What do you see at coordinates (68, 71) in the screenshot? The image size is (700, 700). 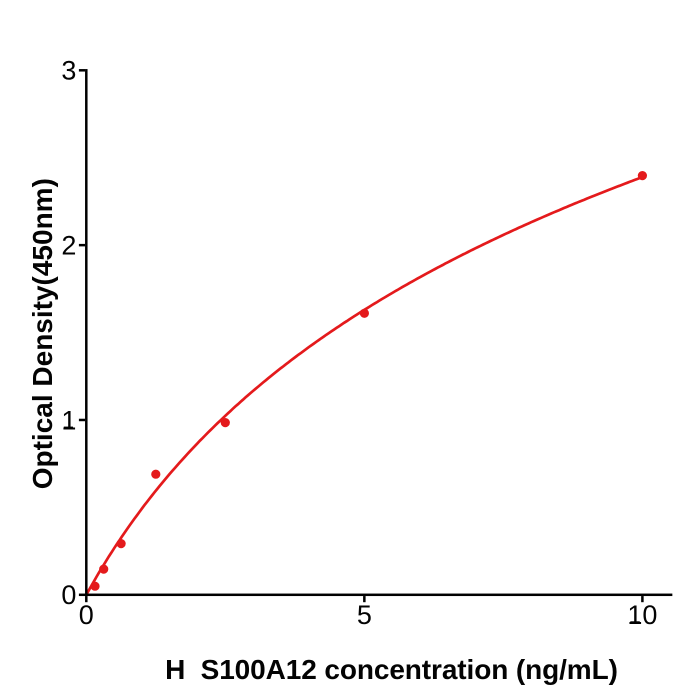 I see `svg-text: 3` at bounding box center [68, 71].